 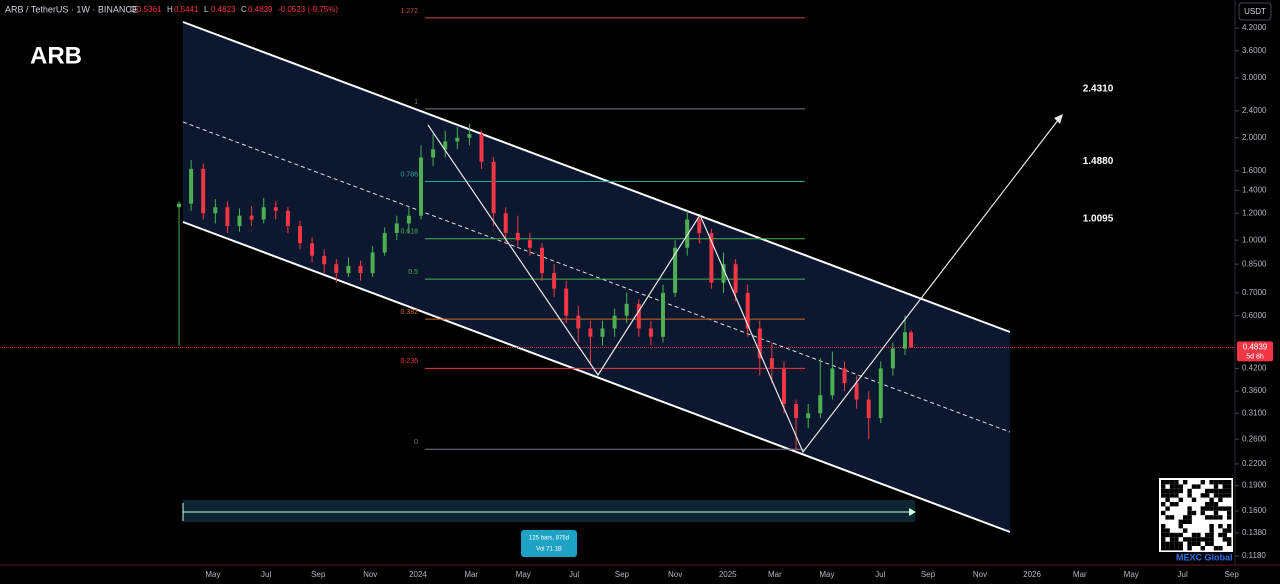 I want to click on y-tick-label: 0.8500, so click(x=1254, y=263).